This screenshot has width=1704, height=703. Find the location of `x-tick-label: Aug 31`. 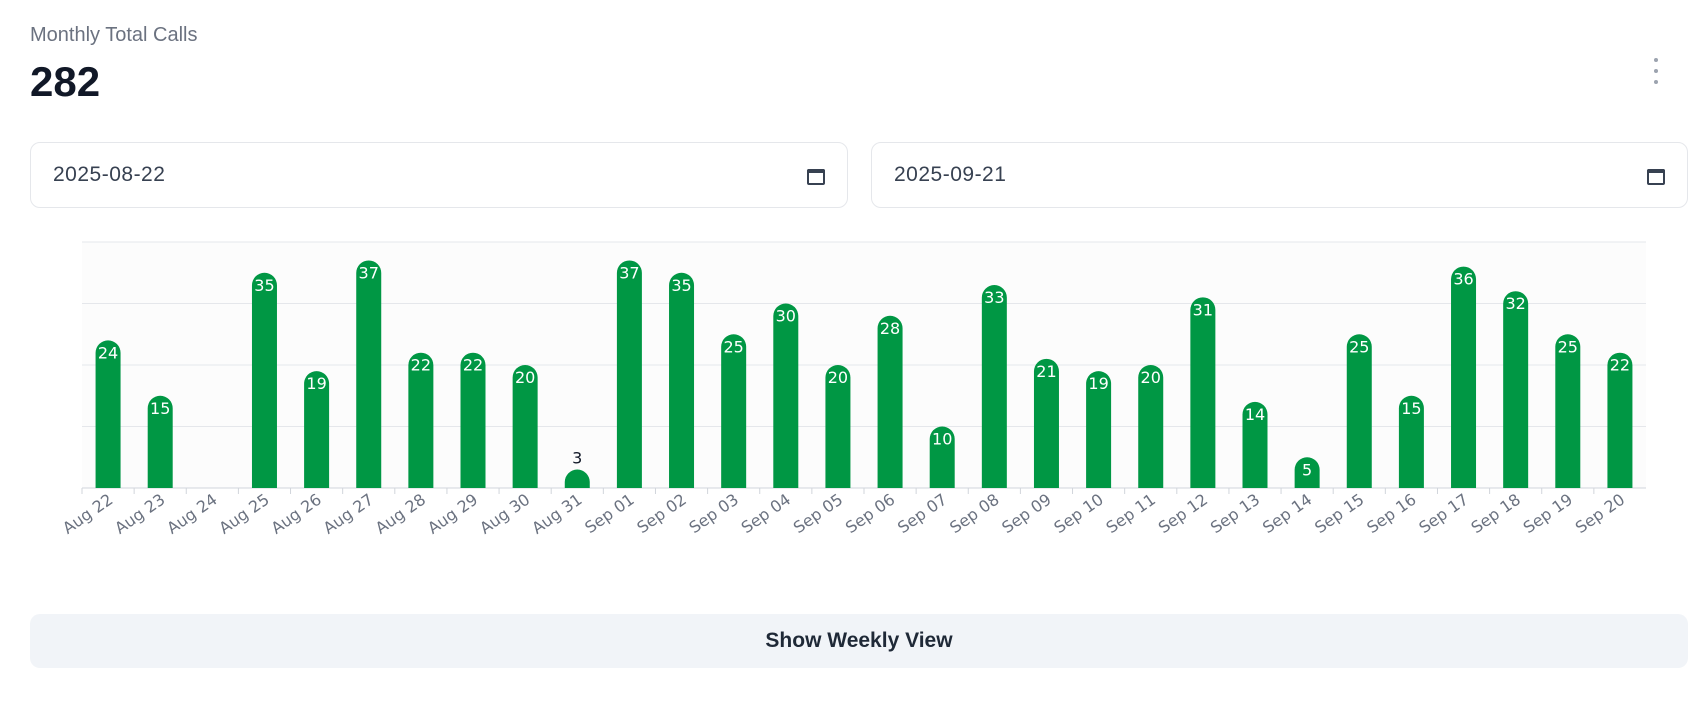

x-tick-label: Aug 31 is located at coordinates (556, 514).